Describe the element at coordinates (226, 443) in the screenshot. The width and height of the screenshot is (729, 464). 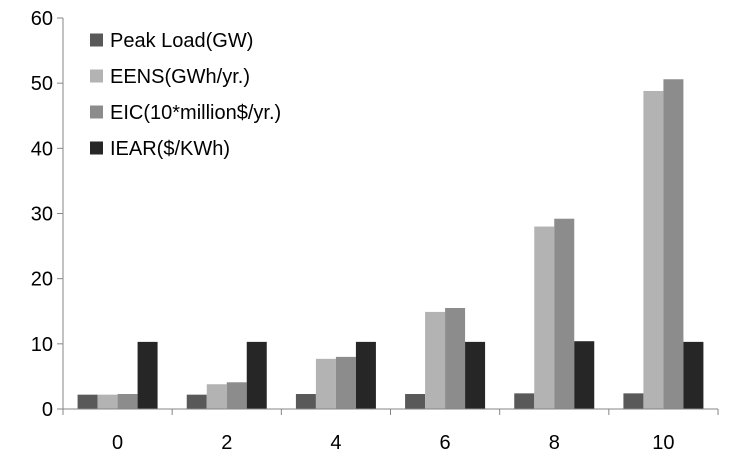
I see `x-tick-label: 2` at that location.